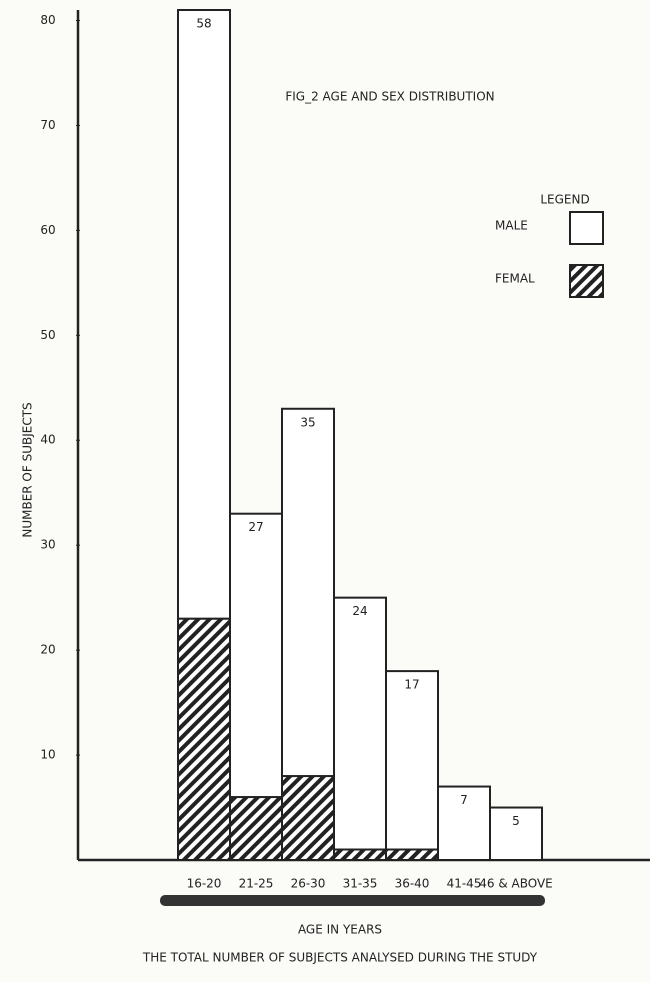 The height and width of the screenshot is (982, 650). Describe the element at coordinates (511, 226) in the screenshot. I see `legend-label: MALE` at that location.